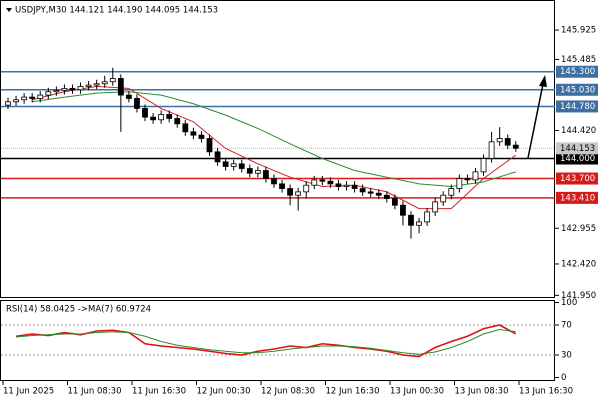  I want to click on x-tick-label: 11 Jun 2025, so click(28, 392).